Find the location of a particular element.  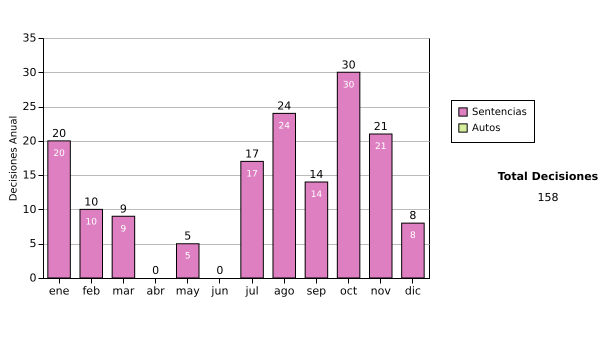

x-tick-label: feb is located at coordinates (91, 291).